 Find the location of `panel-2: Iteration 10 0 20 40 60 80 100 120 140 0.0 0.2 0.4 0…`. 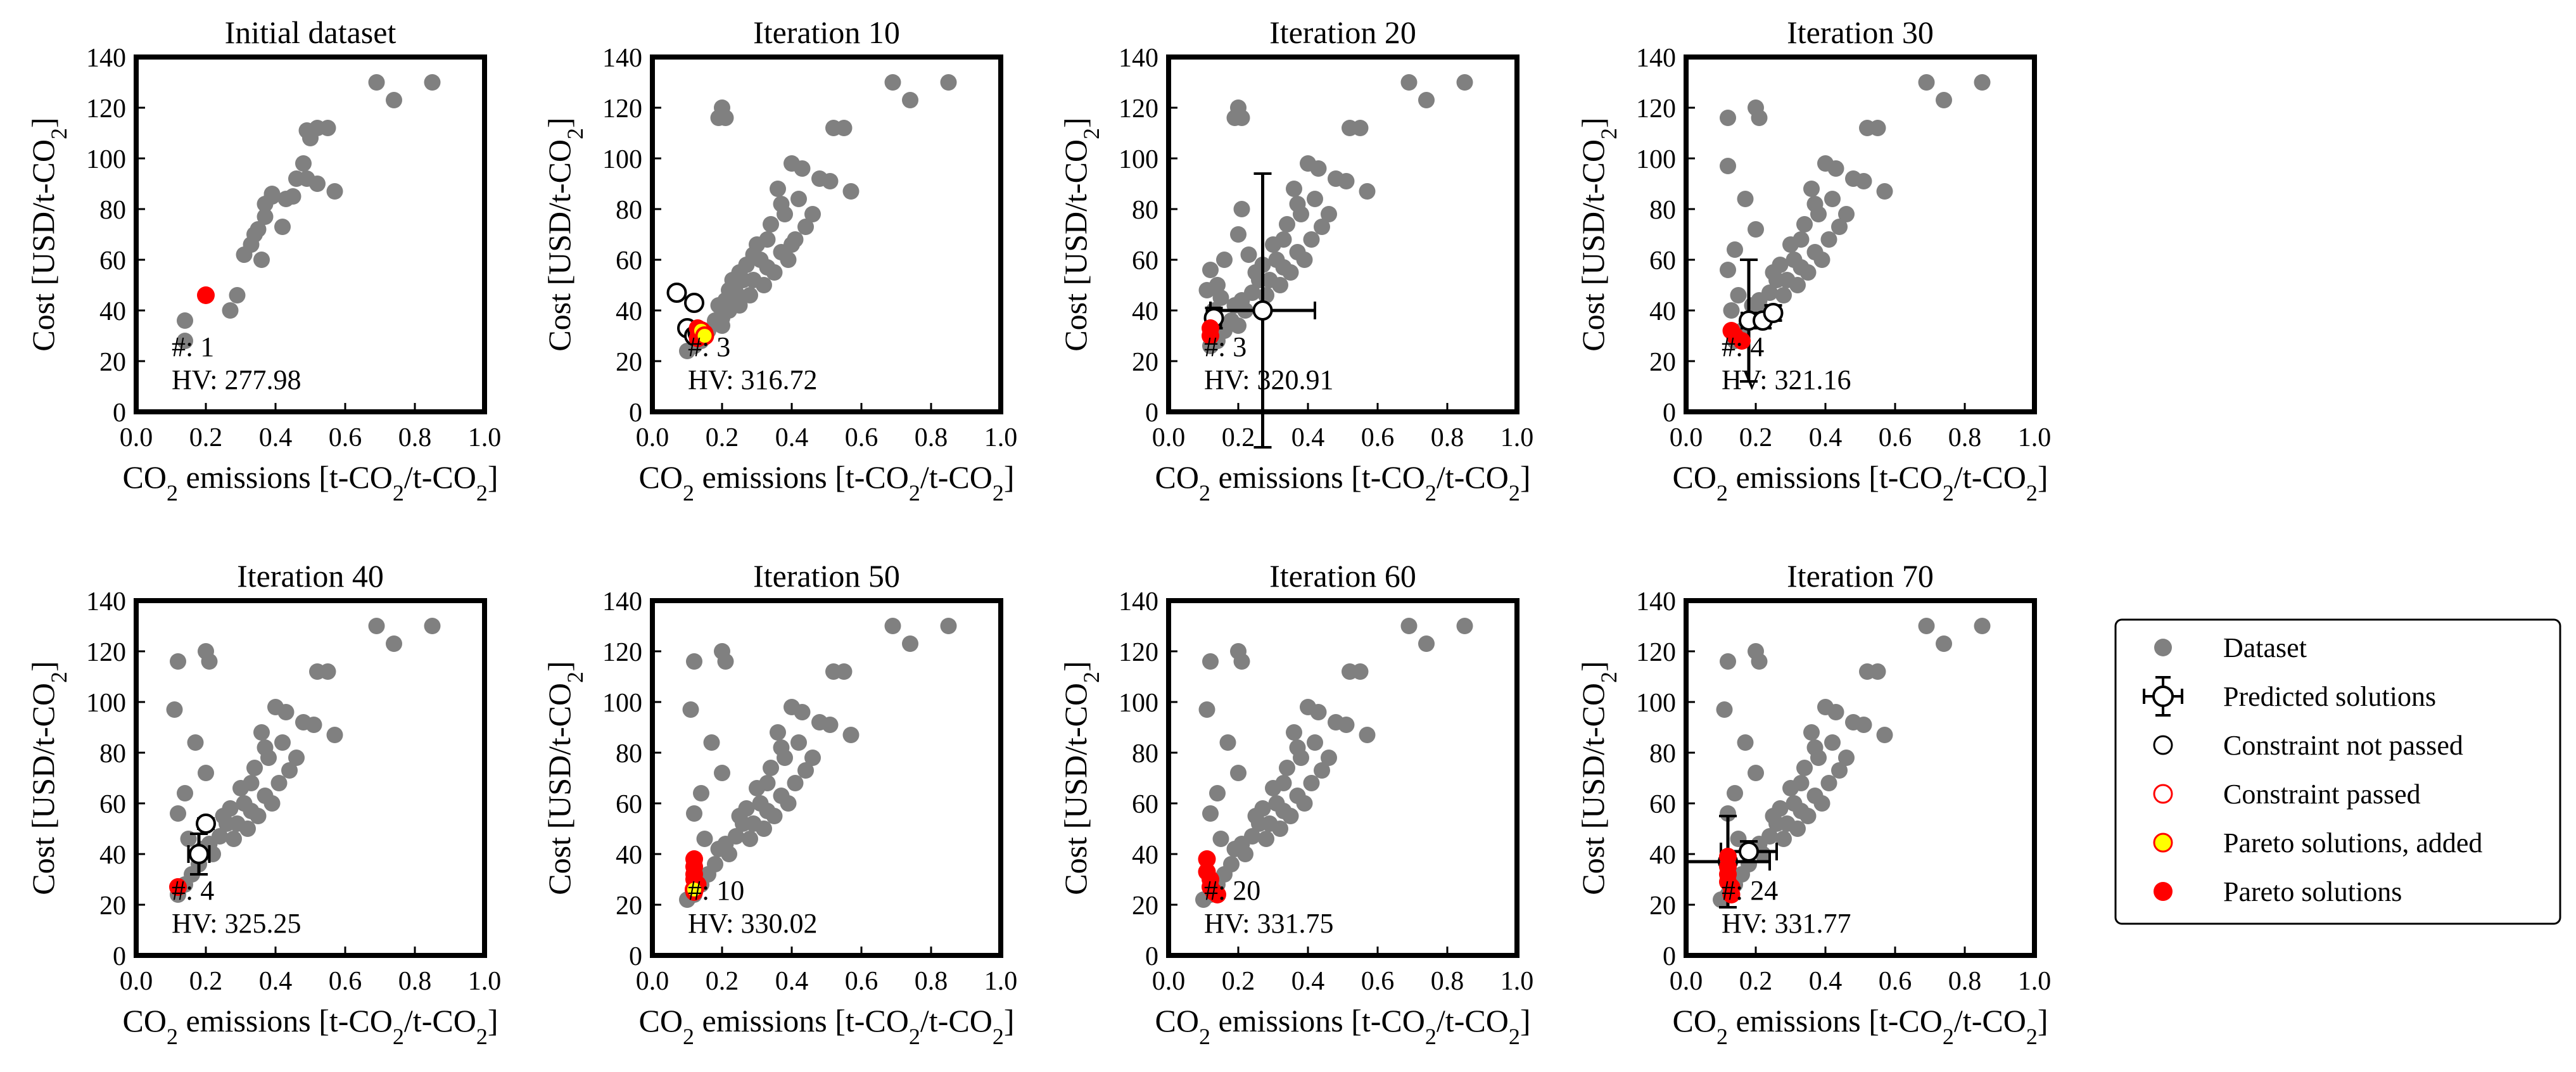

panel-2: Iteration 10 0 20 40 60 80 100 120 140 0.0 0.2 0.4 0… is located at coordinates (779, 260).